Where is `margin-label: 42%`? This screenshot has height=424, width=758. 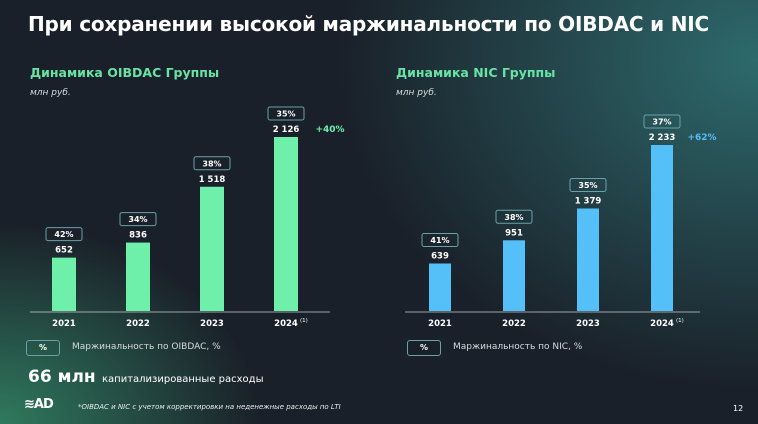
margin-label: 42% is located at coordinates (63, 234).